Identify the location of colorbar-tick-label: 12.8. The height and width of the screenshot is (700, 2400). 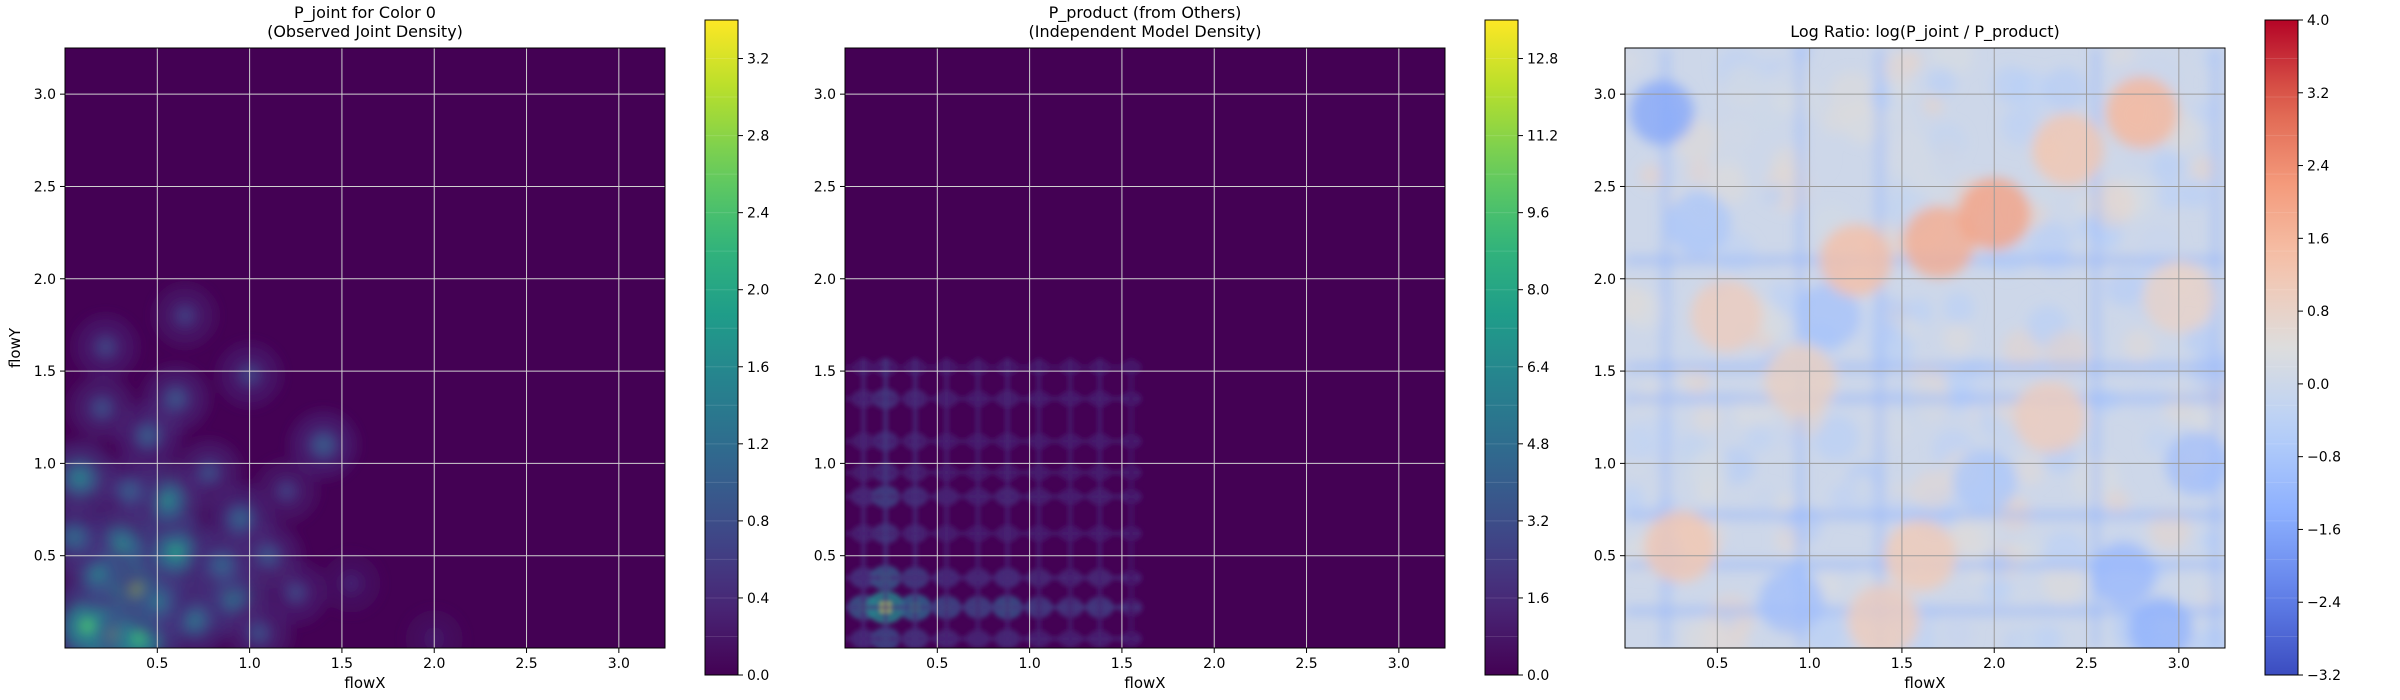
(1542, 60).